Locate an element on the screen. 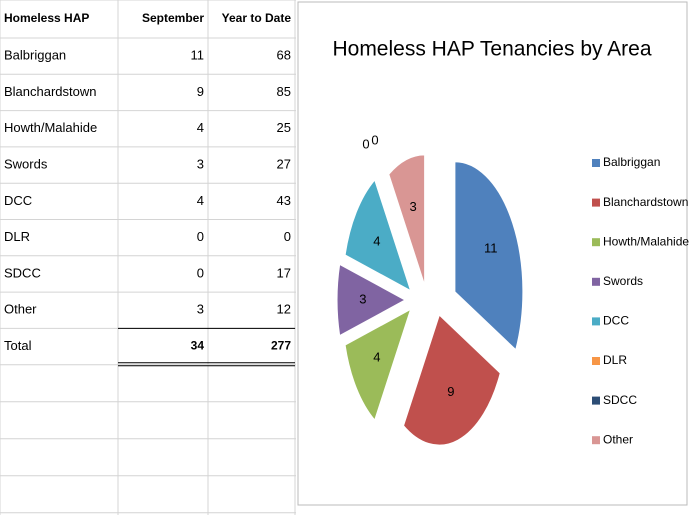 Image resolution: width=690 pixels, height=515 pixels. cell: 12 is located at coordinates (284, 309).